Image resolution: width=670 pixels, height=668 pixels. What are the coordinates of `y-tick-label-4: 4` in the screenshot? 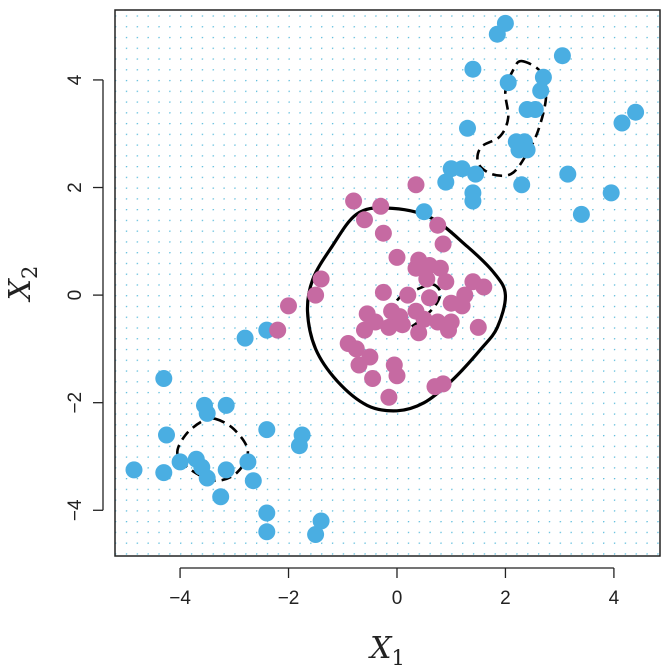 It's located at (75, 79).